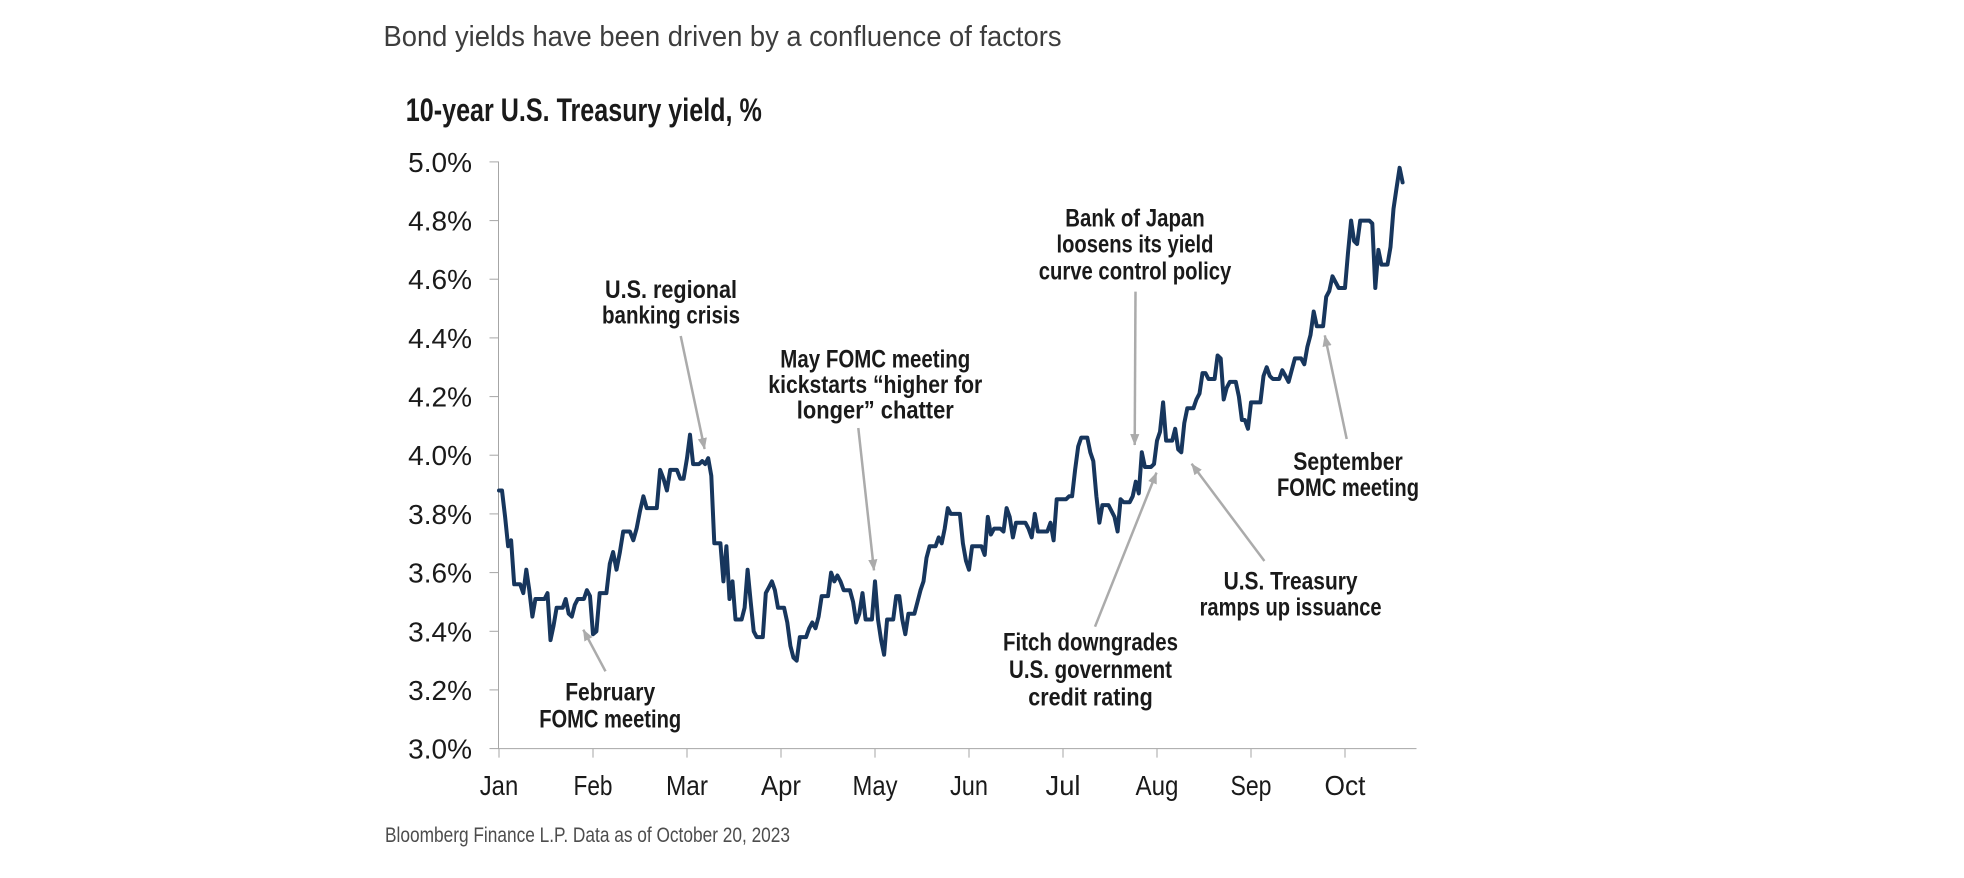 This screenshot has width=1964, height=878. Describe the element at coordinates (1063, 785) in the screenshot. I see `svg-text: Jul` at that location.